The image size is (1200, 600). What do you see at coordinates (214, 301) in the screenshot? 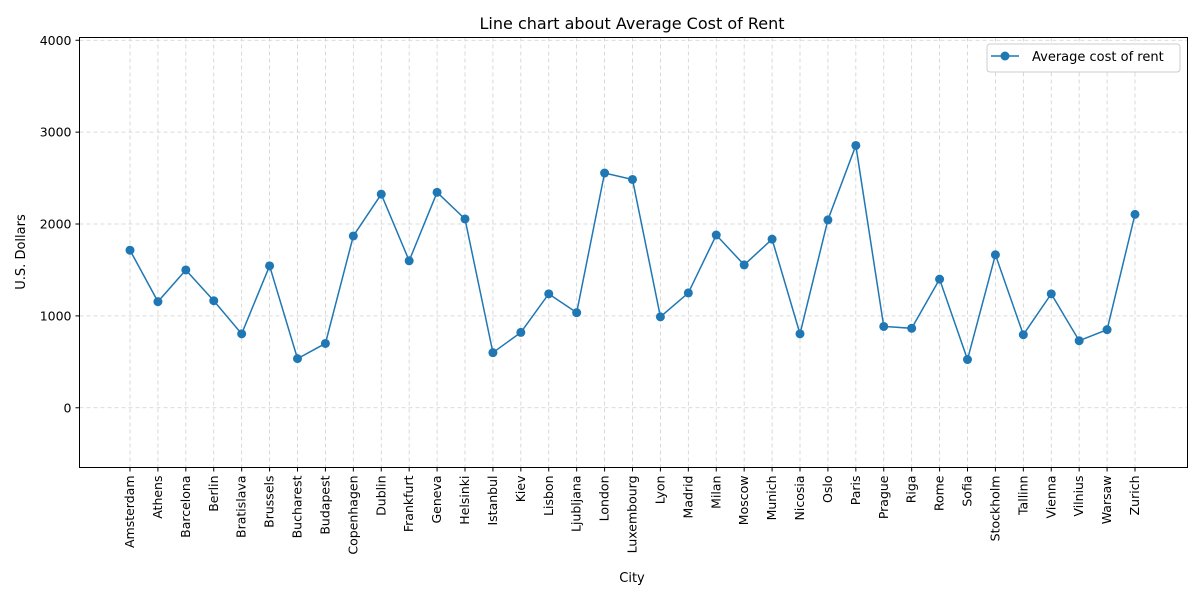
I see `data-point-berlin` at bounding box center [214, 301].